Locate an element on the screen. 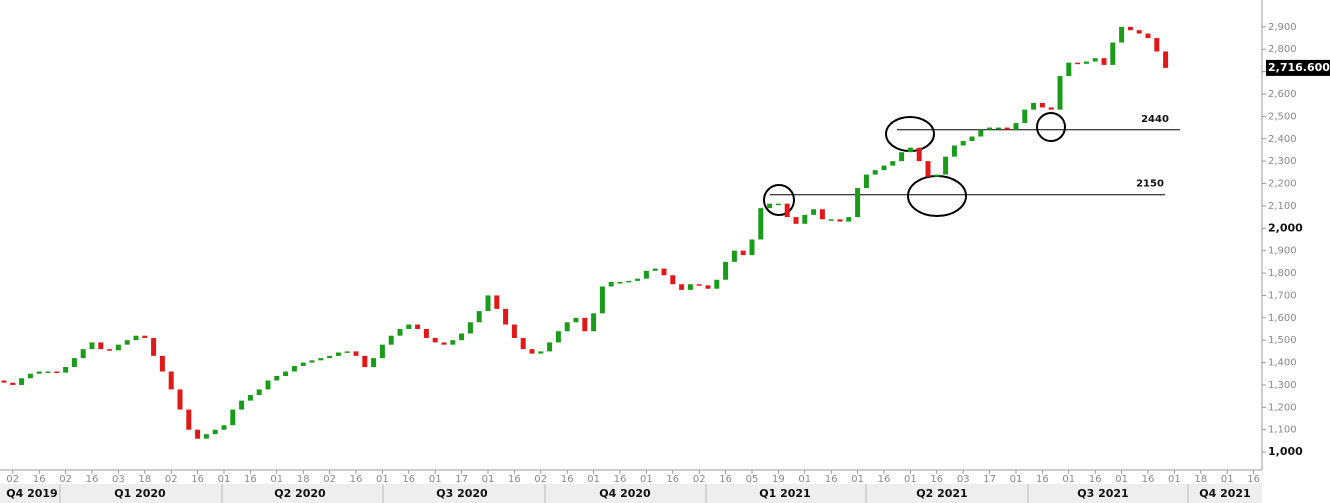  y-tick-label: 1,300 is located at coordinates (1282, 385).